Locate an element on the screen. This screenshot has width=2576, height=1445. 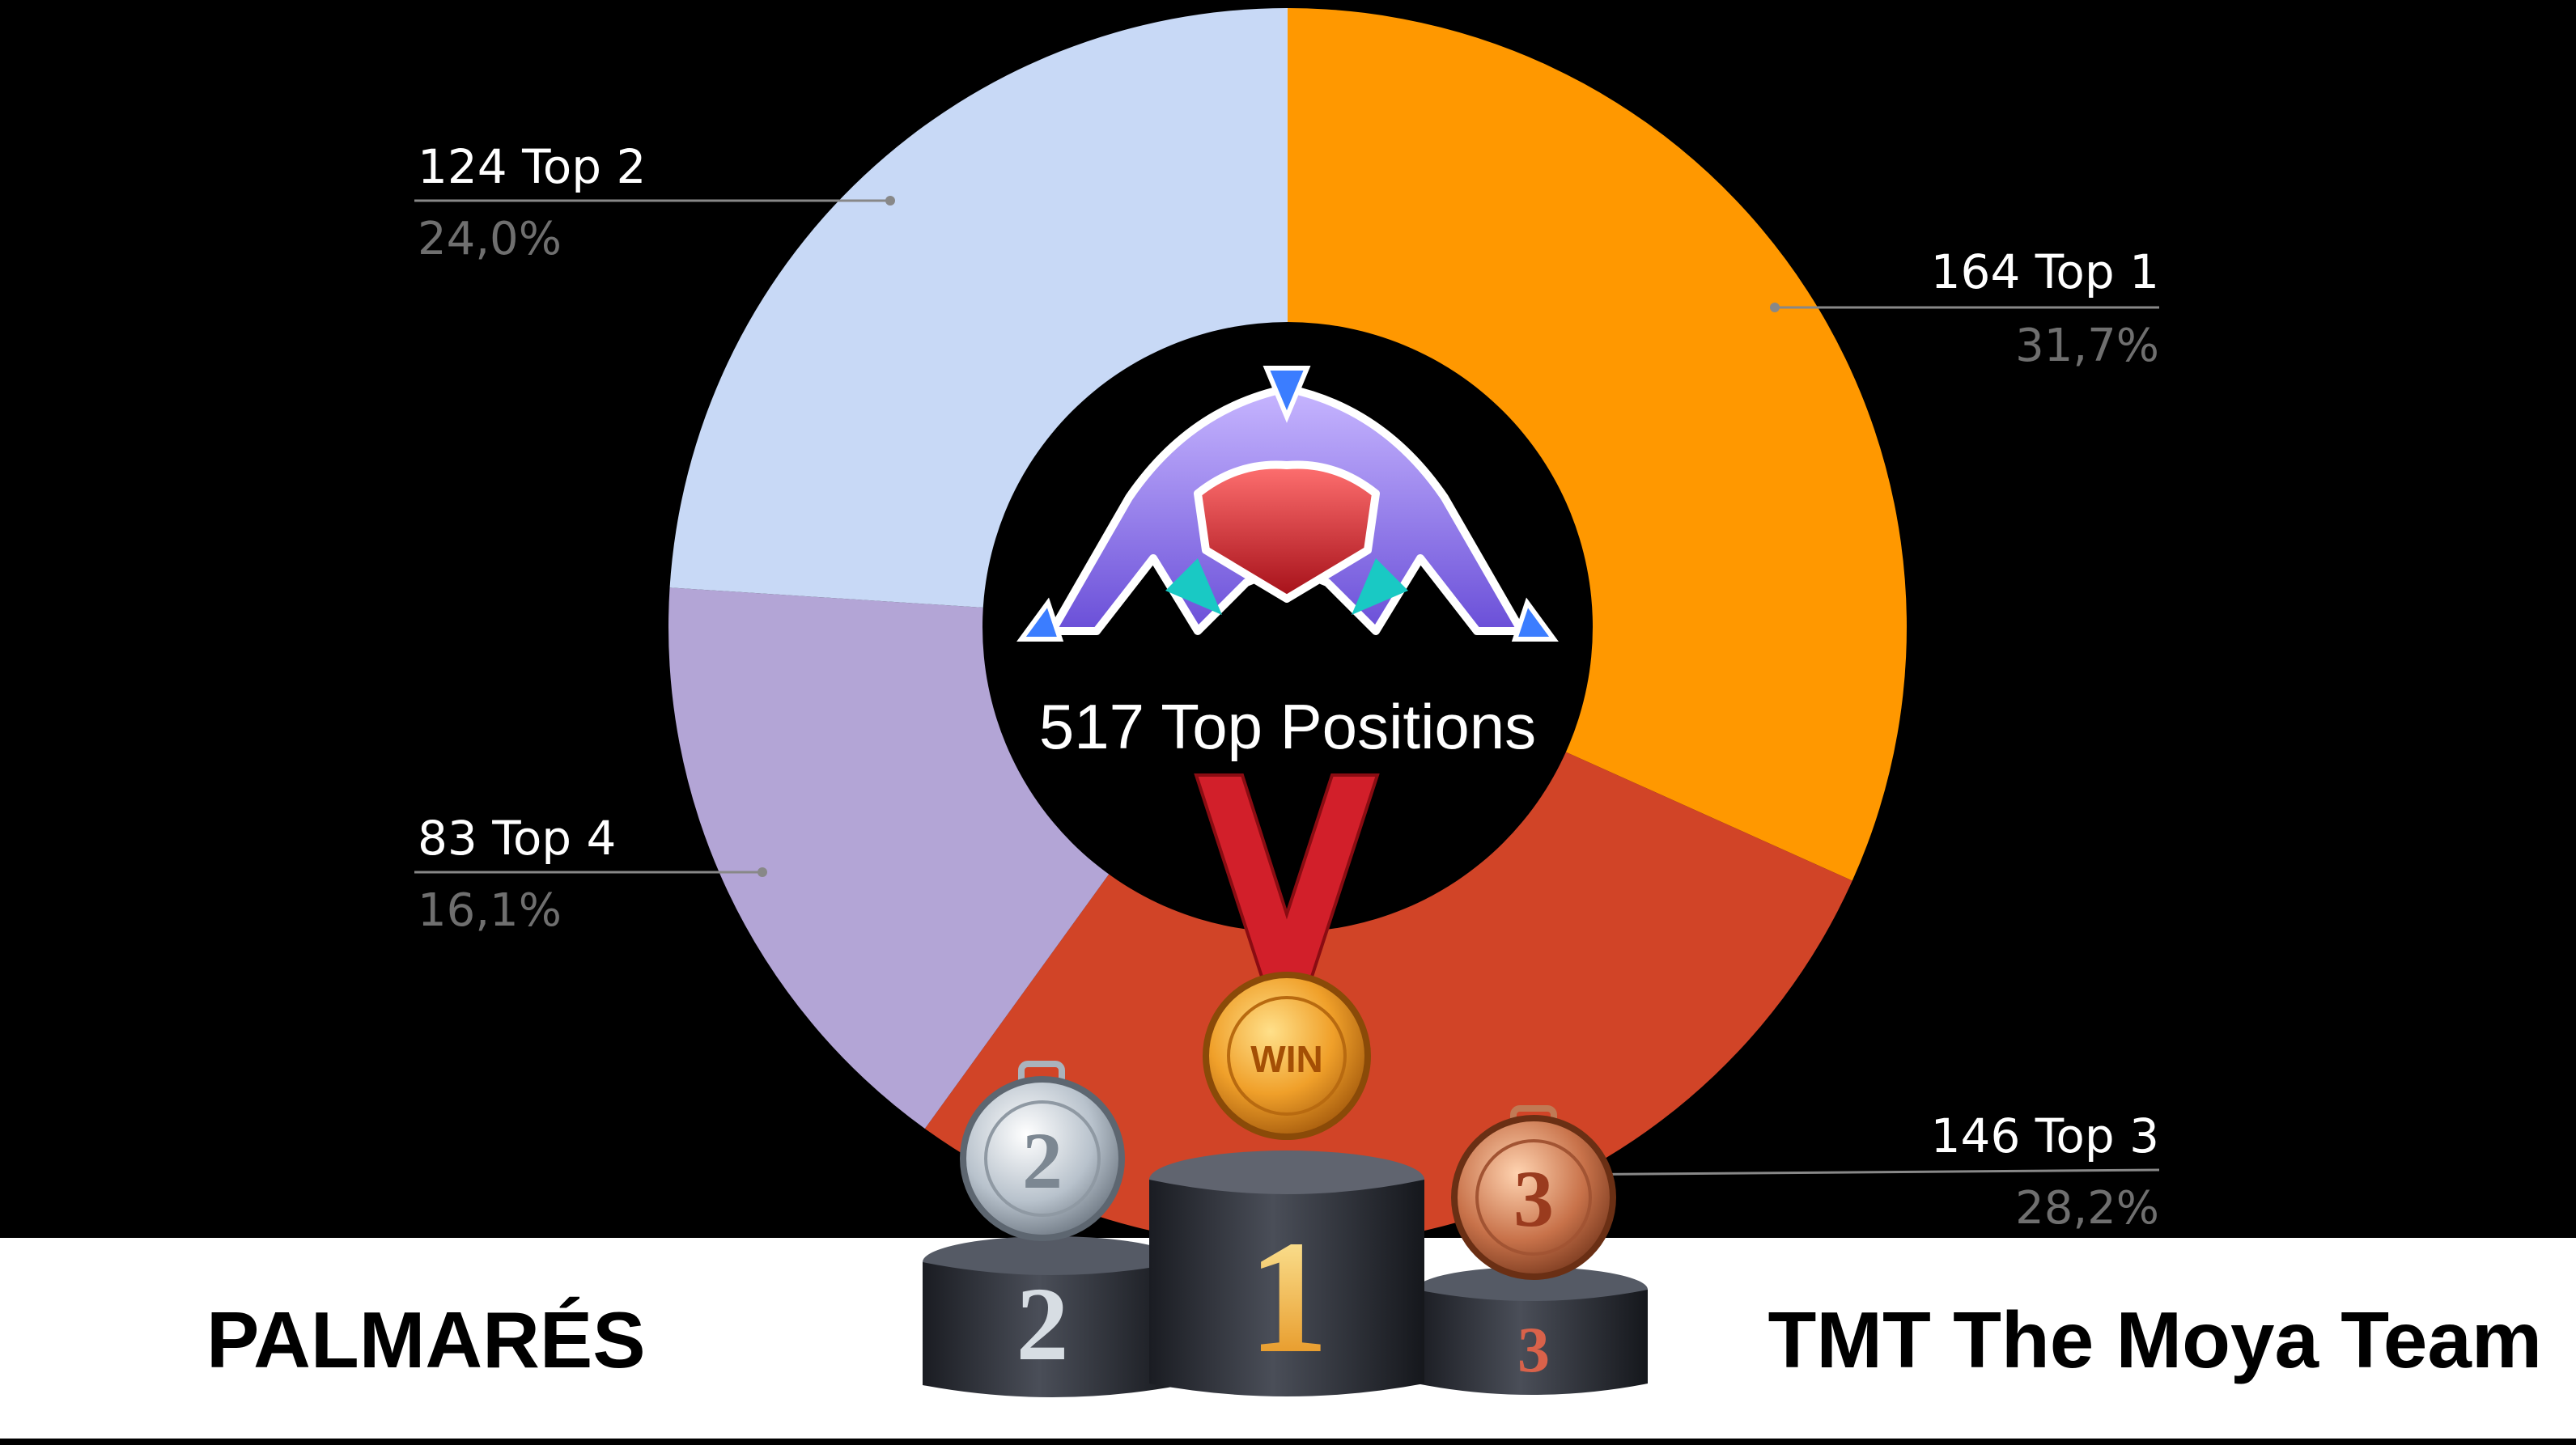
medal-bronze-text: 3 is located at coordinates (1533, 1199).